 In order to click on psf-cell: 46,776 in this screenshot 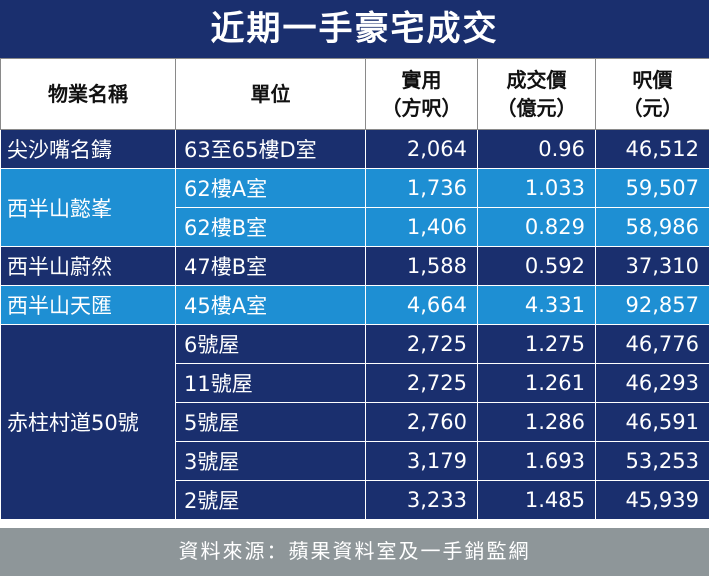, I will do `click(652, 344)`.